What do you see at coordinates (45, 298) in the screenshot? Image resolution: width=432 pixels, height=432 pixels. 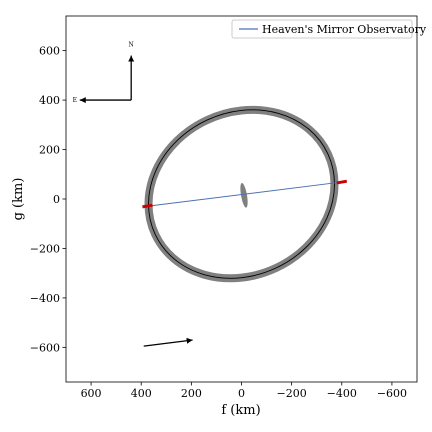 I see `y-tick-label: −400` at bounding box center [45, 298].